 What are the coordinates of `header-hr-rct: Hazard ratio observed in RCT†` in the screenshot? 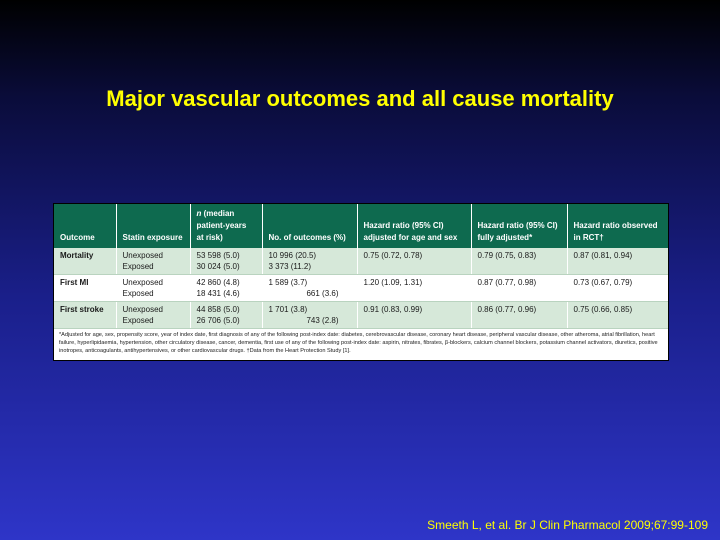 It's located at (617, 226).